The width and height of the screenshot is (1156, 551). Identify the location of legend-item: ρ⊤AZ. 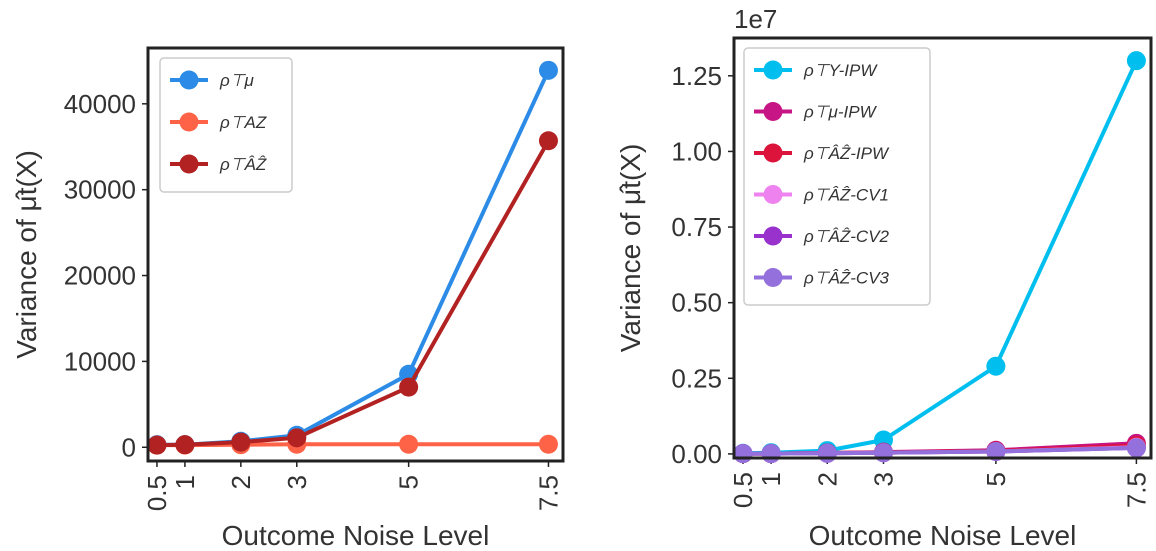
(218, 122).